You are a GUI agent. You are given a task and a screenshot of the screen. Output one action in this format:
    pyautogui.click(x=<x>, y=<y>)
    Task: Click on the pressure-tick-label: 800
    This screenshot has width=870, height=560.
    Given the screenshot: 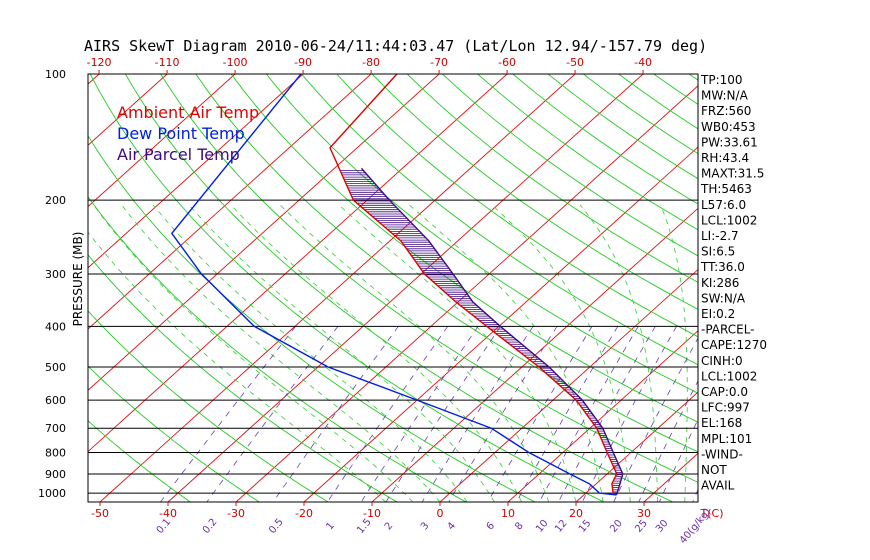 What is the action you would take?
    pyautogui.click(x=55, y=453)
    